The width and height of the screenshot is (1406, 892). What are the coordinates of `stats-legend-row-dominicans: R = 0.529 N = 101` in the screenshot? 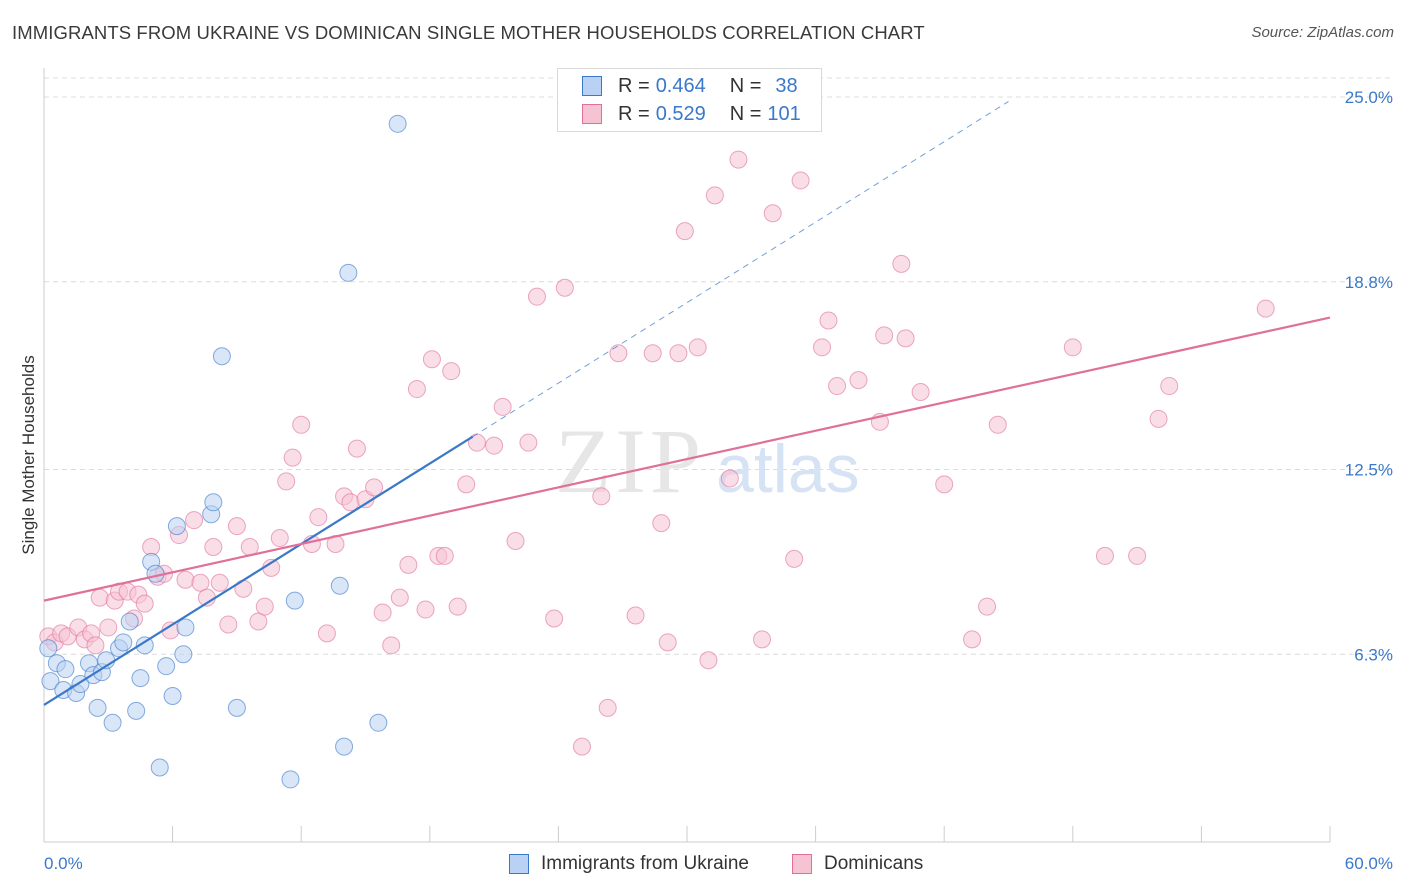 It's located at (691, 114).